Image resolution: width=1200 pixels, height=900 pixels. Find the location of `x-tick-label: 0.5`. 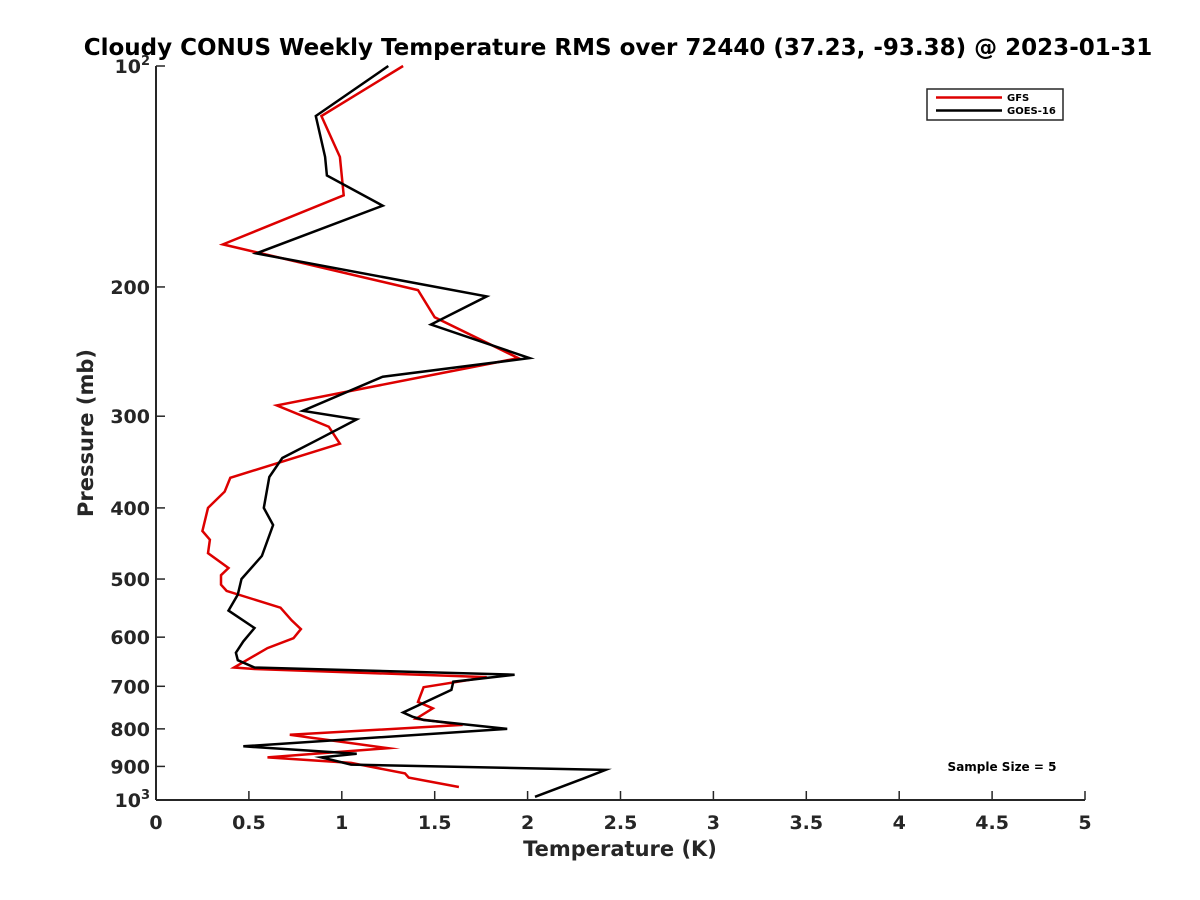

x-tick-label: 0.5 is located at coordinates (249, 823).